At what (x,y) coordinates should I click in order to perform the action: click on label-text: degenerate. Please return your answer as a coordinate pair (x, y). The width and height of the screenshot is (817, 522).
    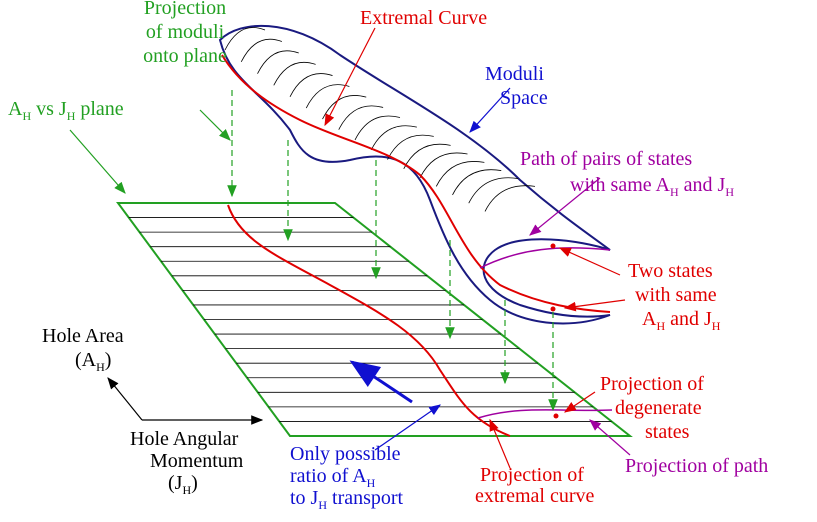
    Looking at the image, I should click on (658, 408).